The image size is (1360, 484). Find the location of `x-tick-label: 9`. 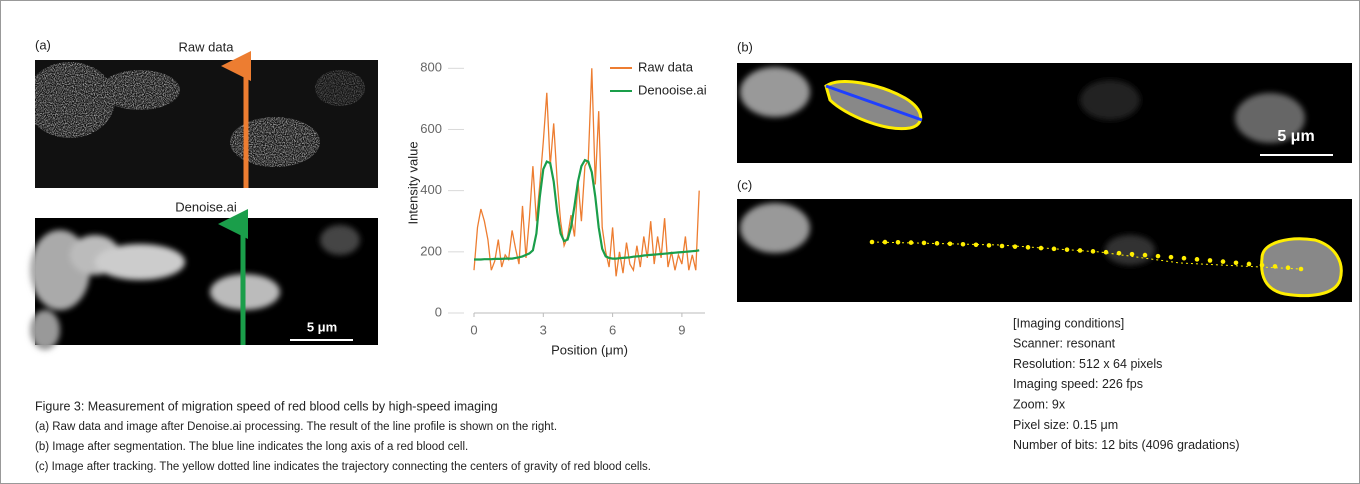

x-tick-label: 9 is located at coordinates (681, 329).